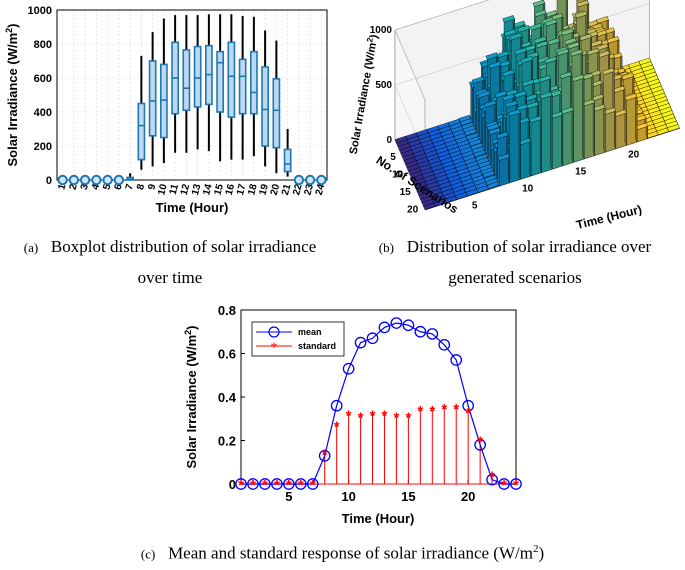 The height and width of the screenshot is (570, 685). I want to click on legend: mean * standard, so click(298, 339).